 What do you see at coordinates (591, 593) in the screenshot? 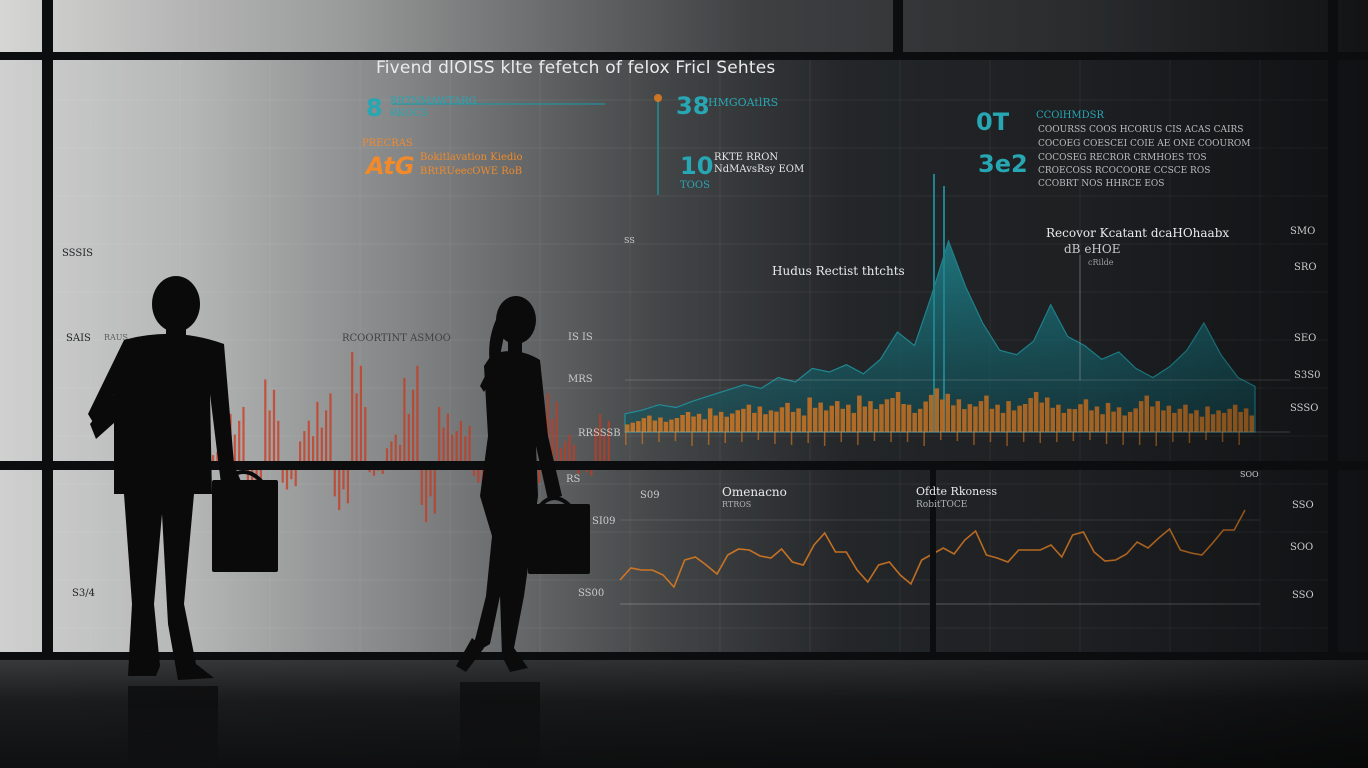
I see `axis-mid-label-8: SS00` at bounding box center [591, 593].